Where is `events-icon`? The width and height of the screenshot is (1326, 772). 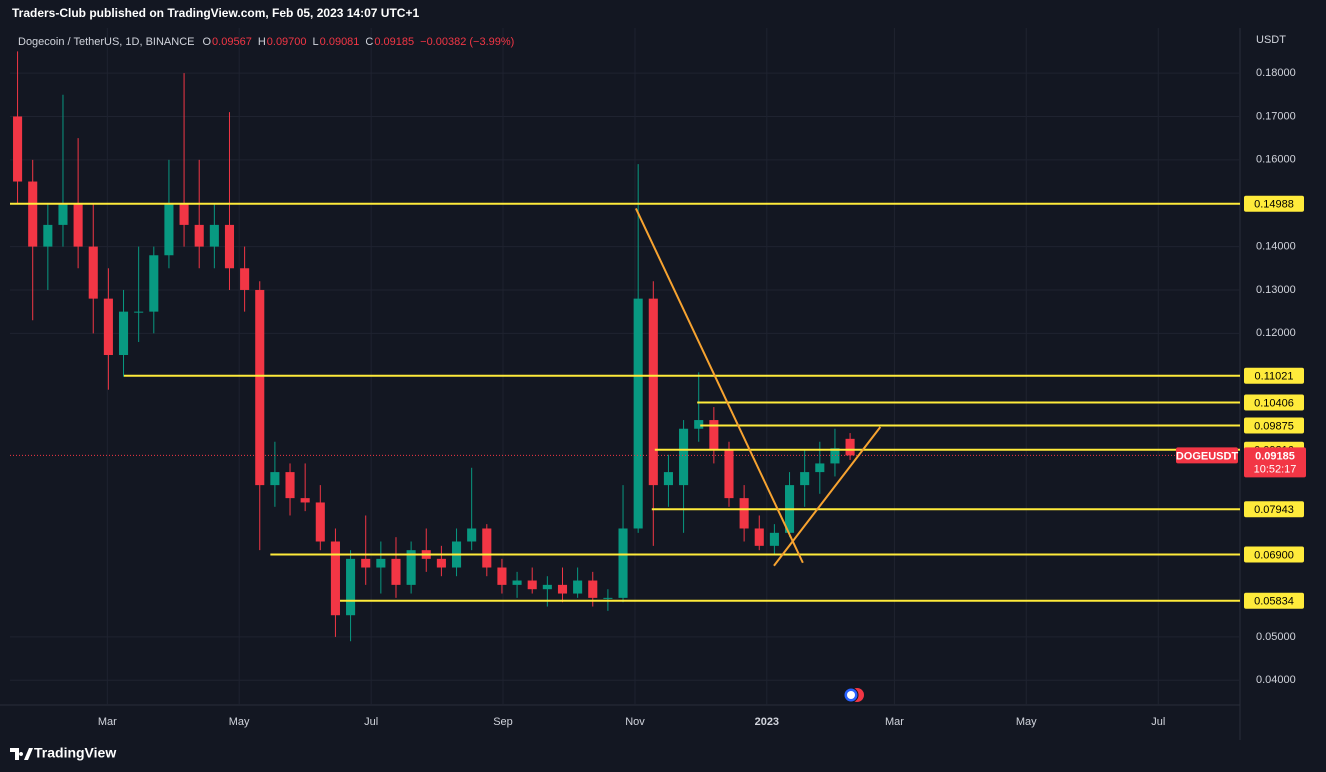
events-icon is located at coordinates (853, 695).